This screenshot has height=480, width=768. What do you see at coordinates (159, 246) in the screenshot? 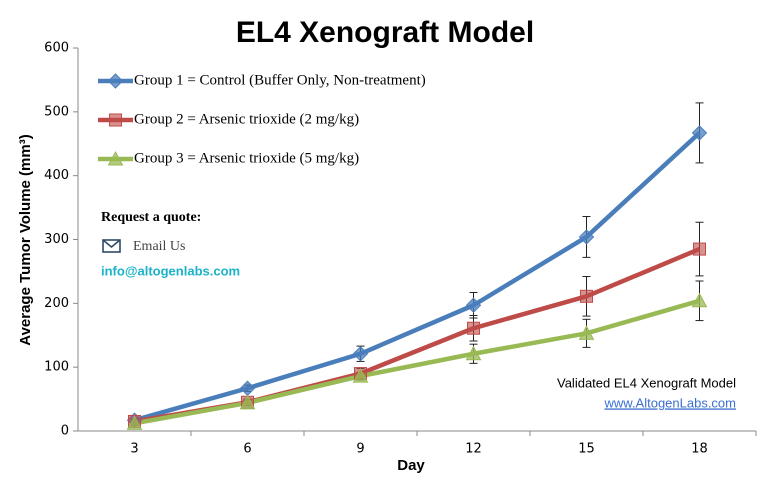
I see `email-link: Email Us` at bounding box center [159, 246].